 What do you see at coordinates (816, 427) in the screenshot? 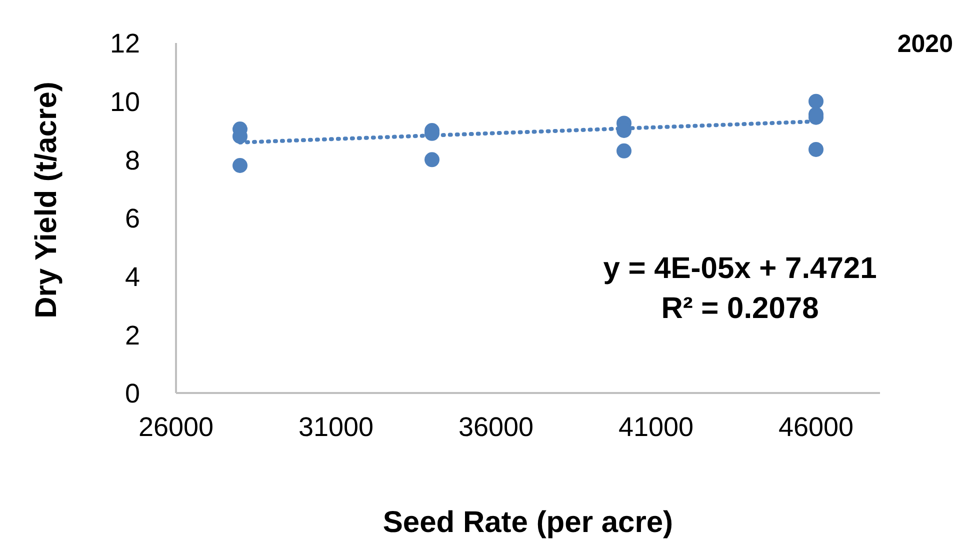
I see `x-tick-label: 46000` at bounding box center [816, 427].